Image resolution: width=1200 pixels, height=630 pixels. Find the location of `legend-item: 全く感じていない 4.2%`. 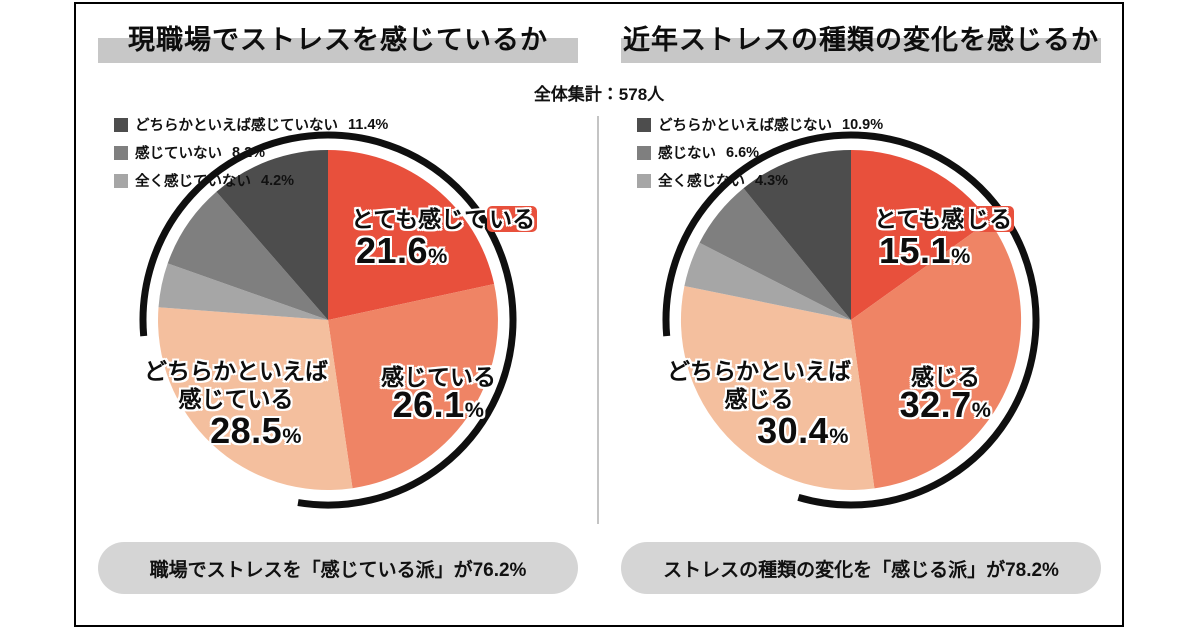

legend-item: 全く感じていない 4.2% is located at coordinates (251, 180).